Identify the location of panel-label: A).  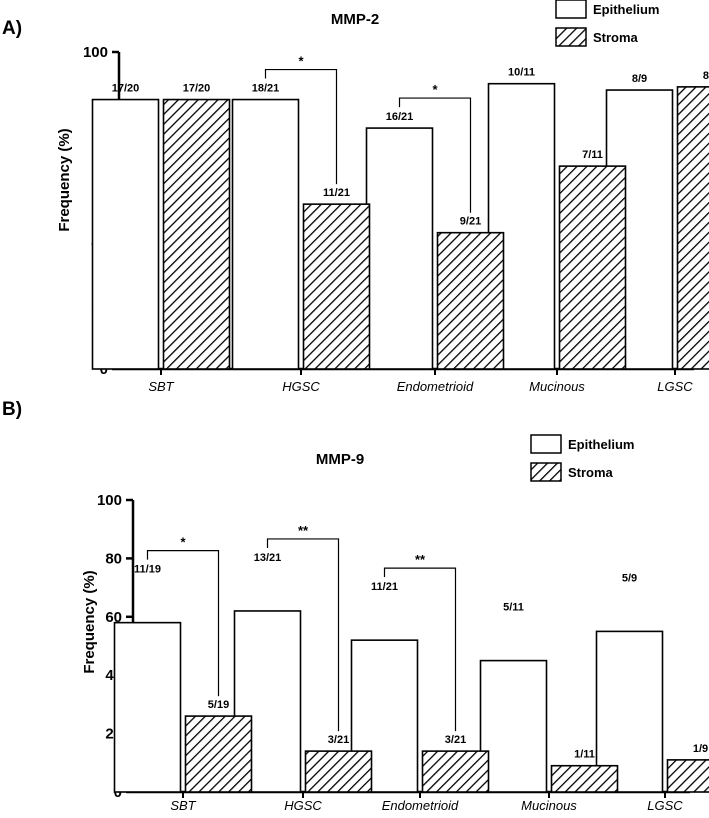
(12, 28).